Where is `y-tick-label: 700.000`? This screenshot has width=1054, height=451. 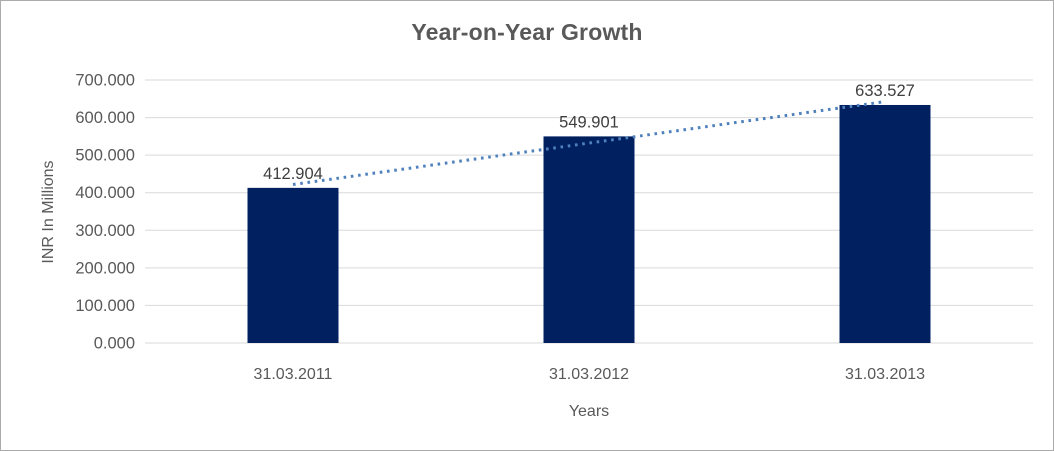 y-tick-label: 700.000 is located at coordinates (105, 81).